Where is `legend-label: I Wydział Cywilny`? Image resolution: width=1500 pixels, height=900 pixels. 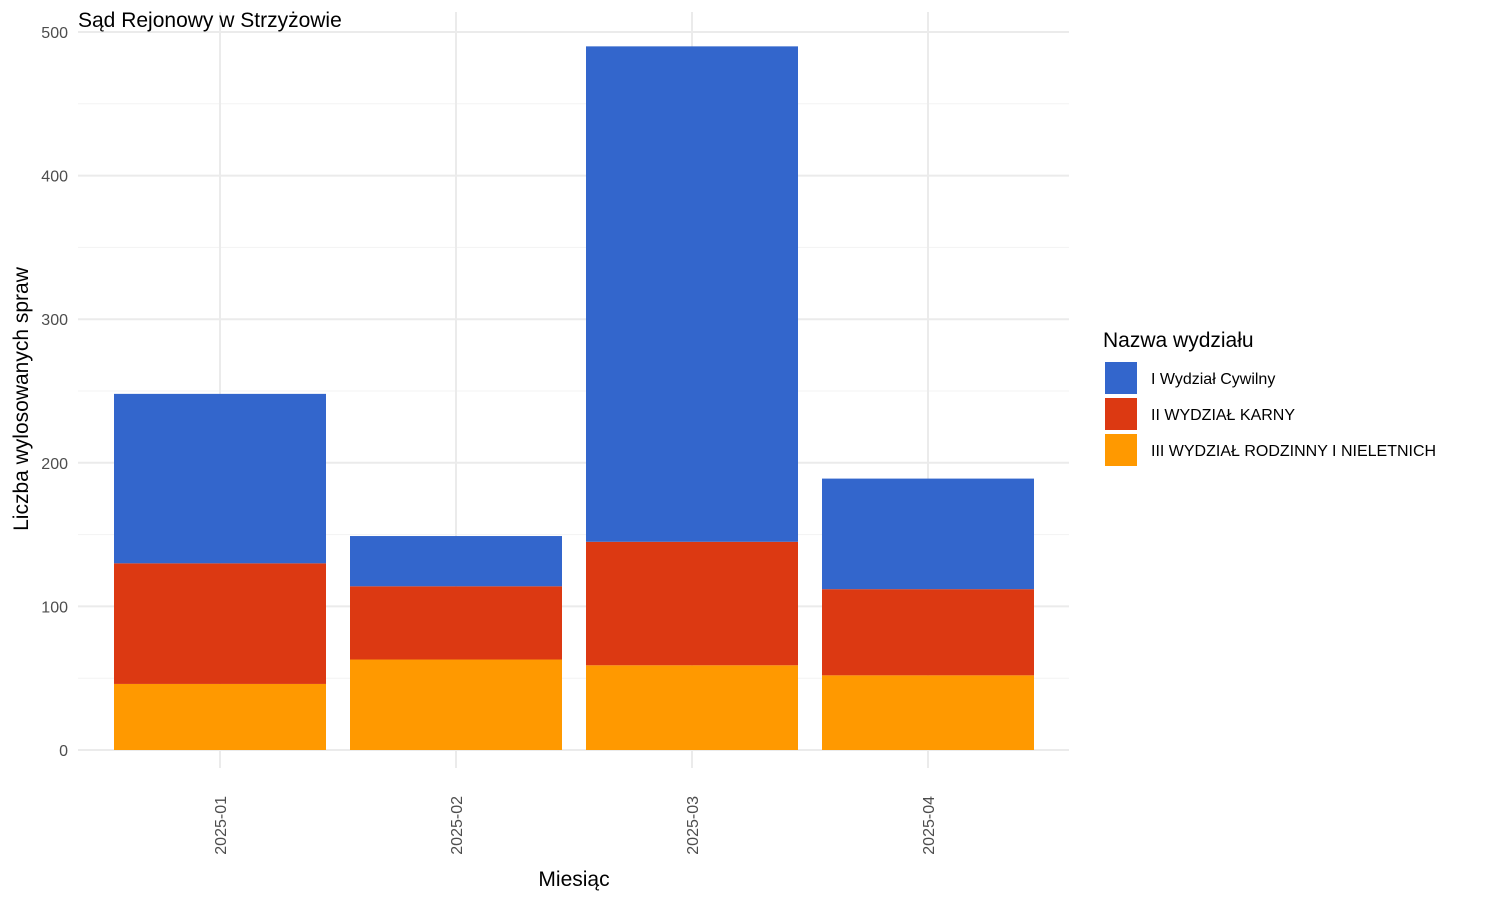 legend-label: I Wydział Cywilny is located at coordinates (1213, 379).